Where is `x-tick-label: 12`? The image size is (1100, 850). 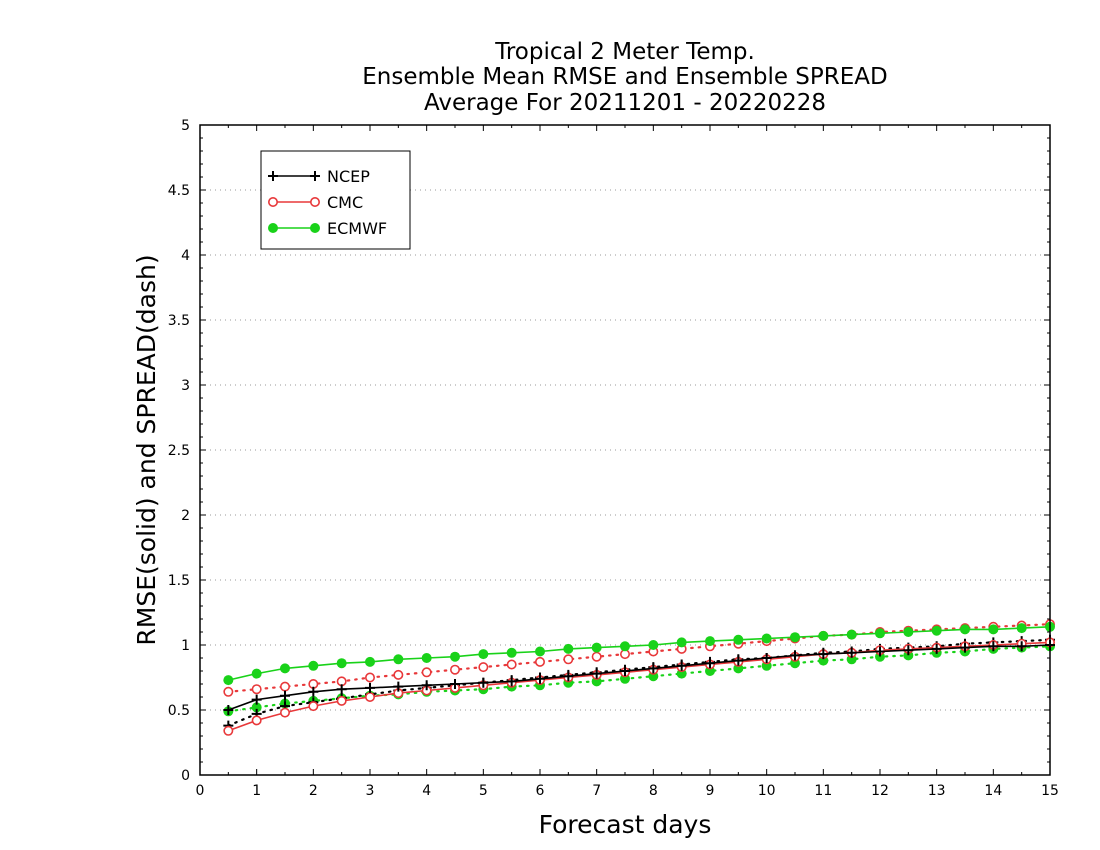 x-tick-label: 12 is located at coordinates (880, 791).